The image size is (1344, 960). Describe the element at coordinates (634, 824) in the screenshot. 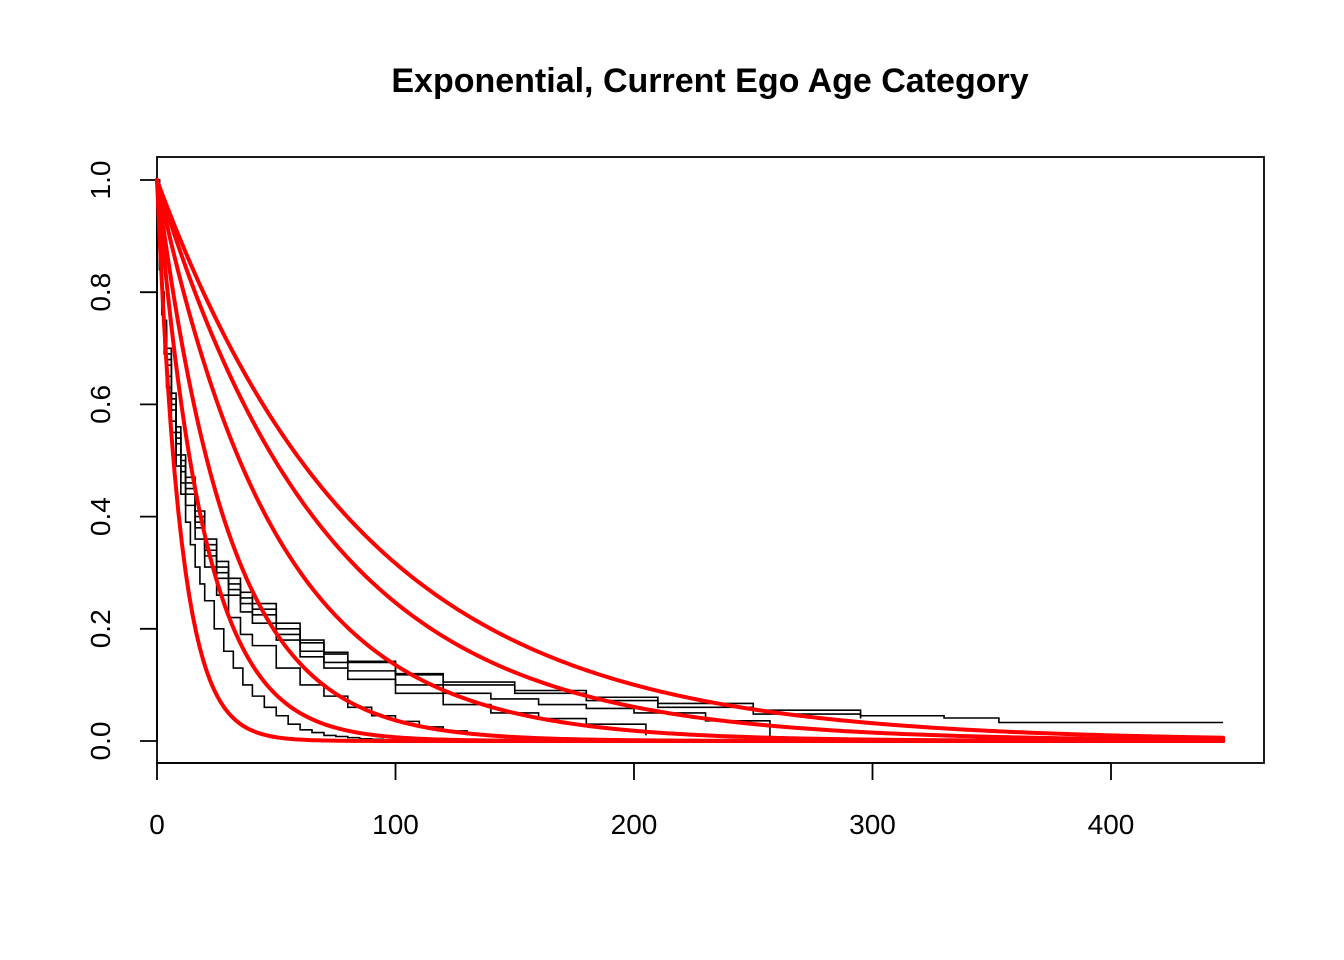

I see `x-tick-label: 200` at that location.